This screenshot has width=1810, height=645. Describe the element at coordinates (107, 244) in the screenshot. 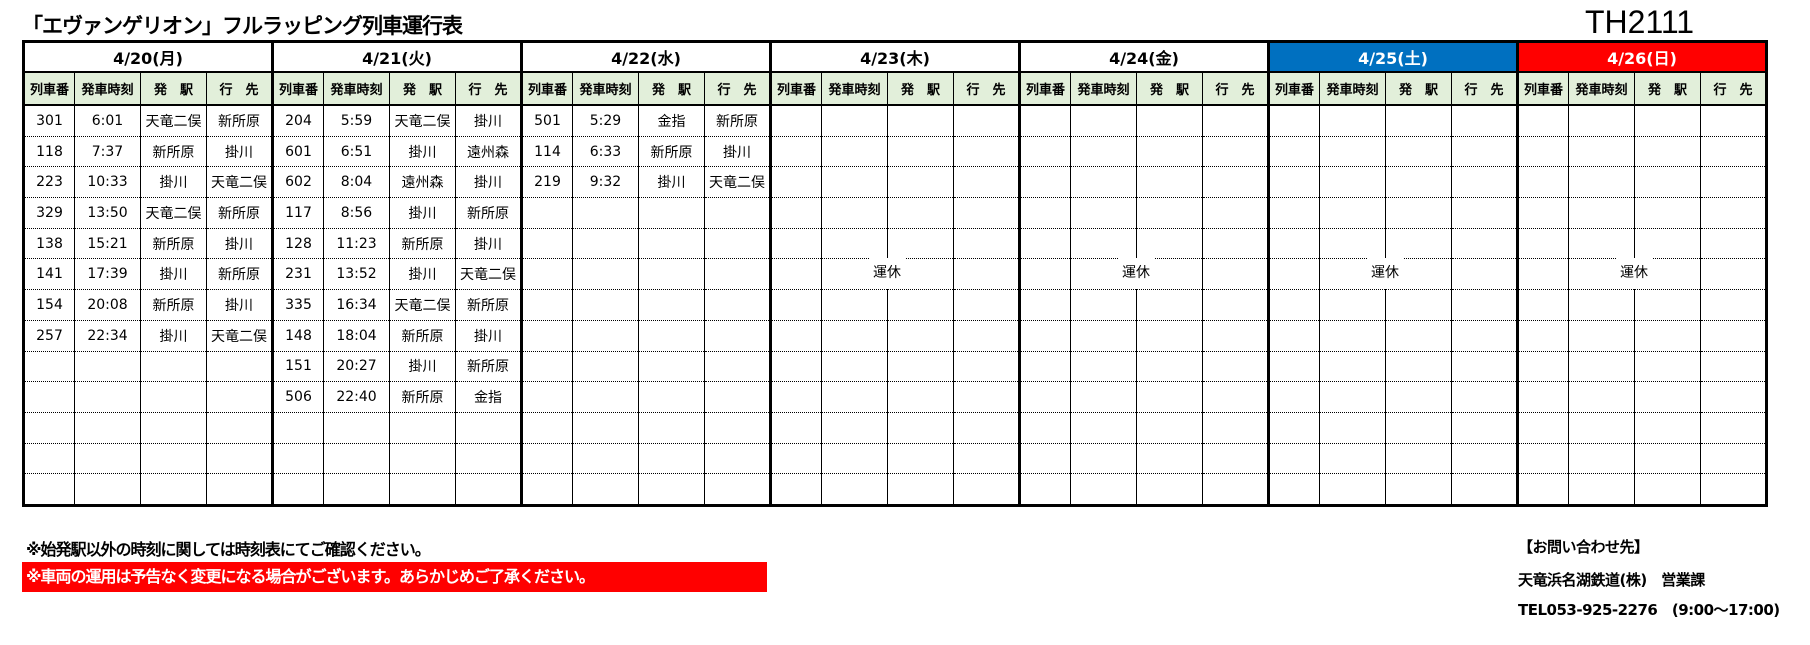

I see `departure-time-cell: 15:21` at that location.